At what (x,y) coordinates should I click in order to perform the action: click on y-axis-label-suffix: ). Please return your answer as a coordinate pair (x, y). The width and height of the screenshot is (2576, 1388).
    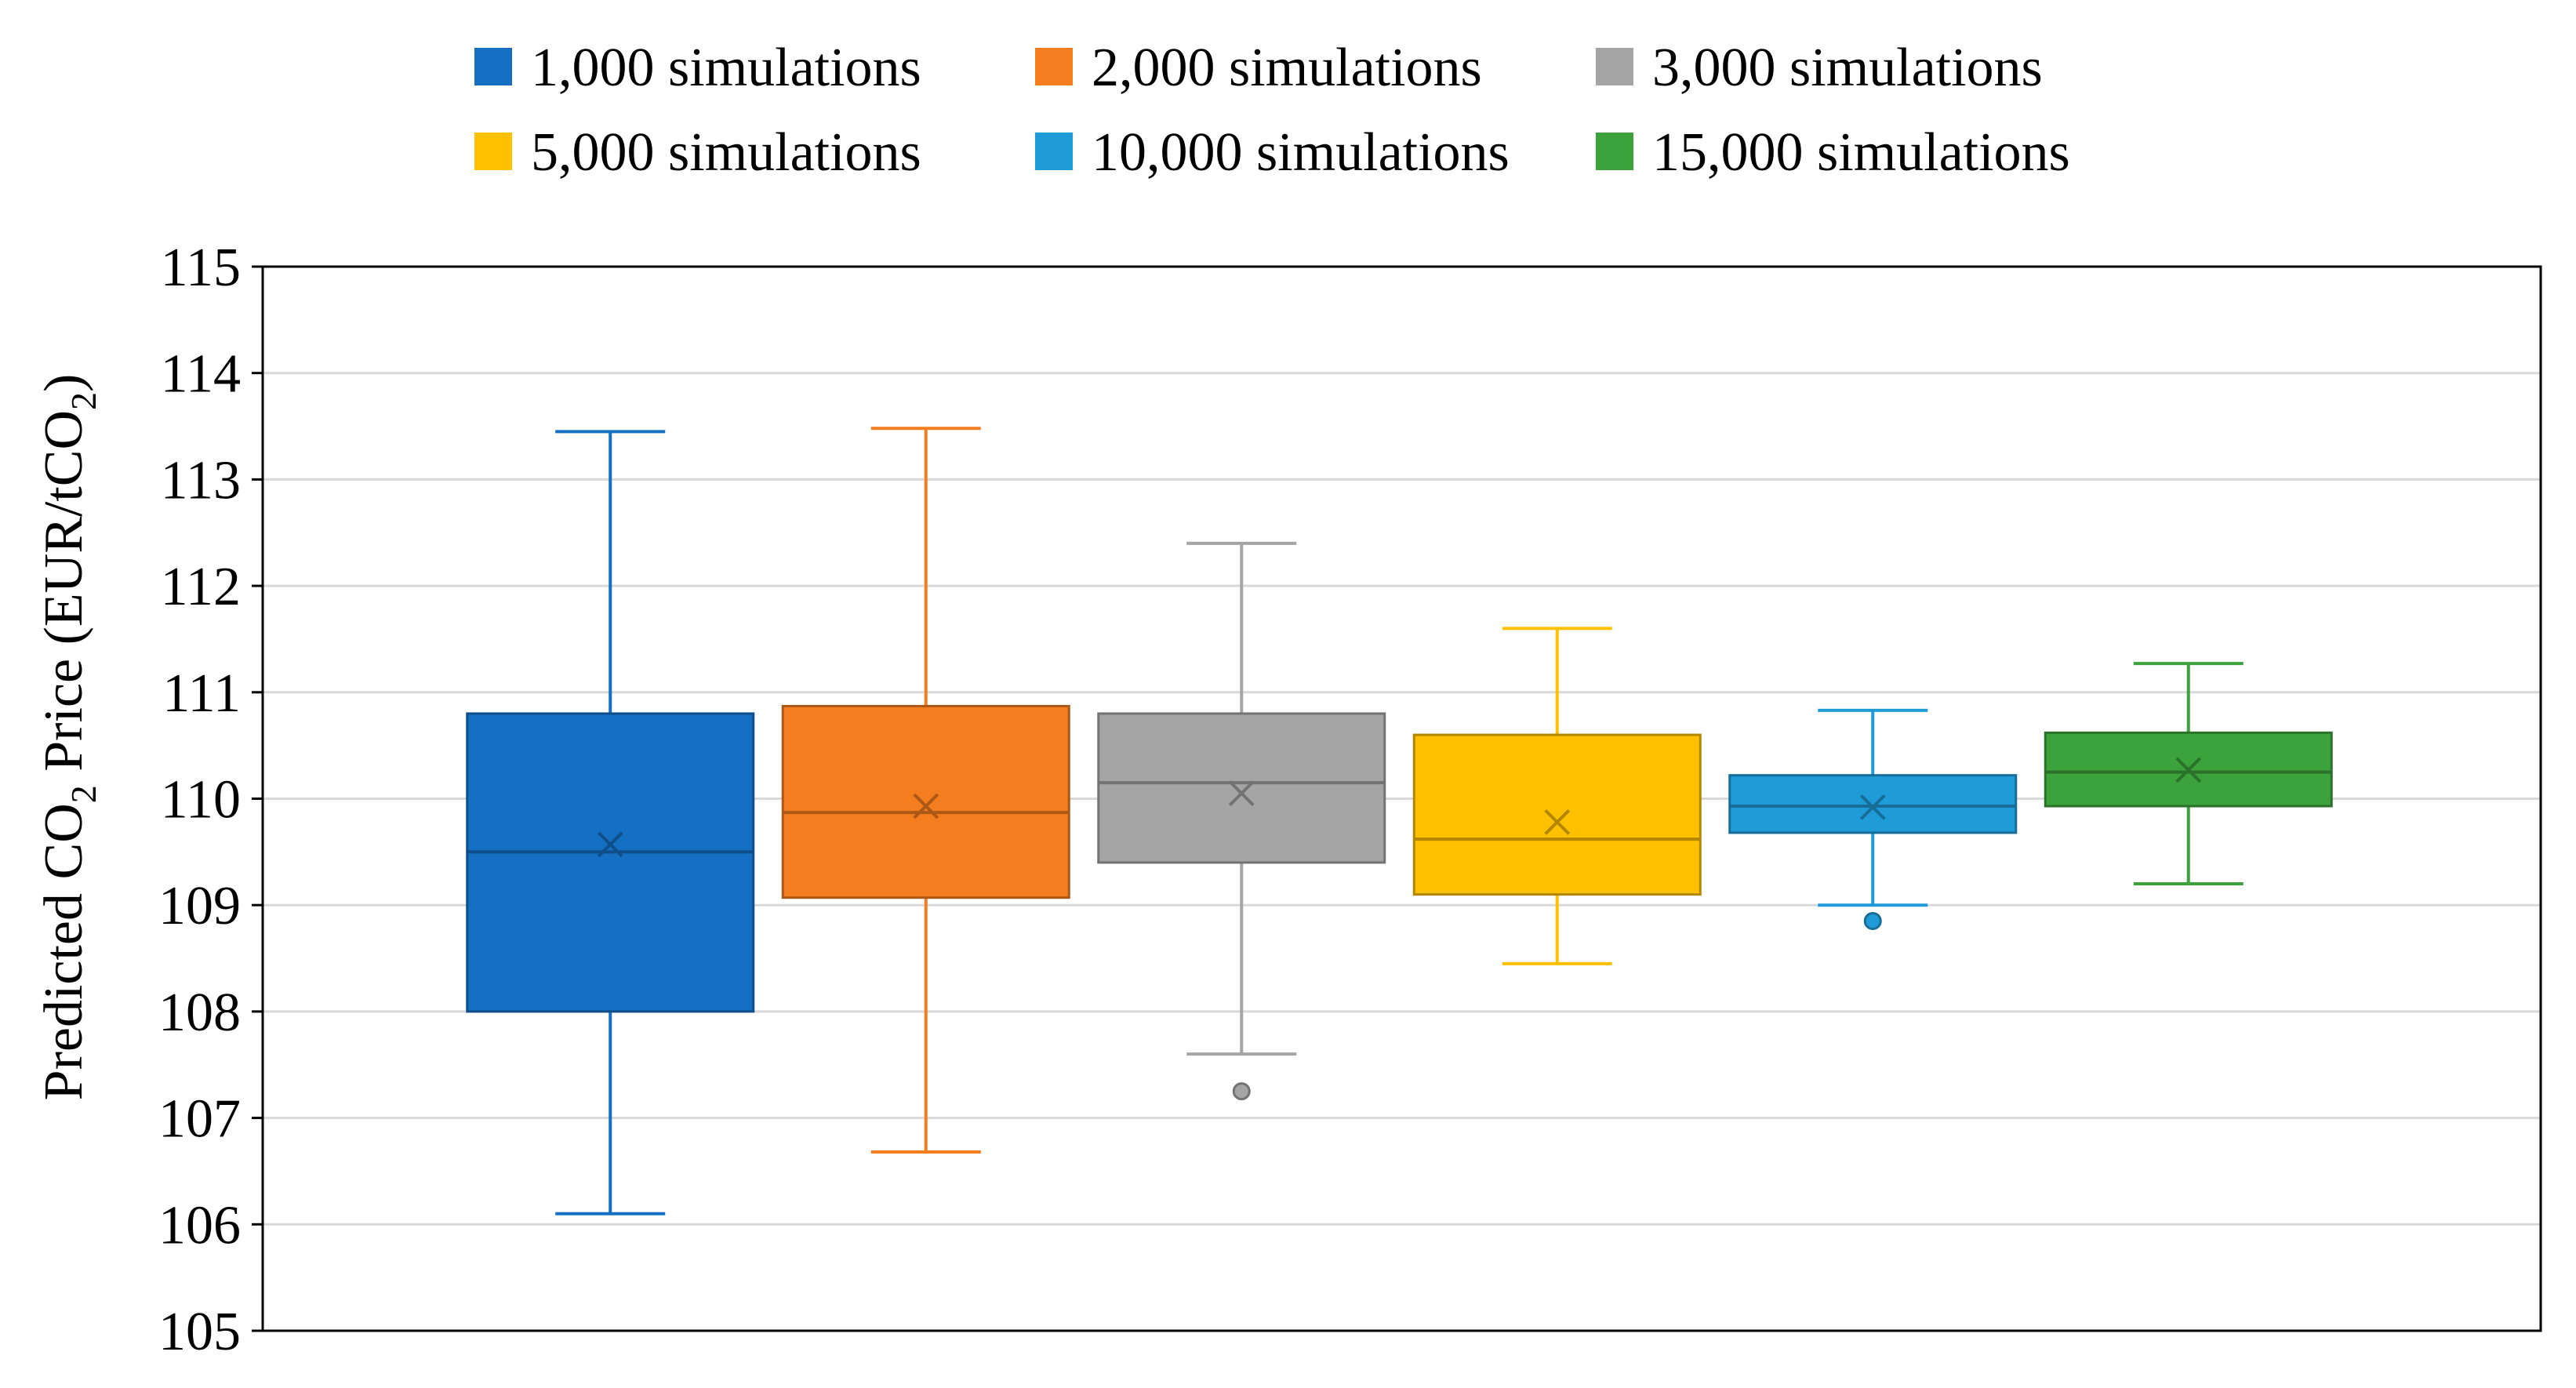
    Looking at the image, I should click on (64, 383).